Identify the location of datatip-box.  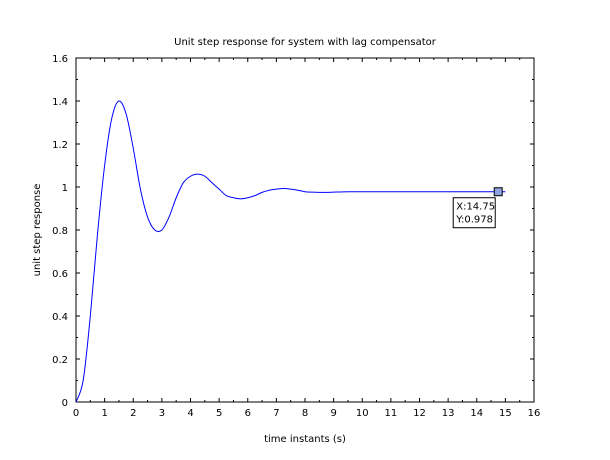
(474, 213).